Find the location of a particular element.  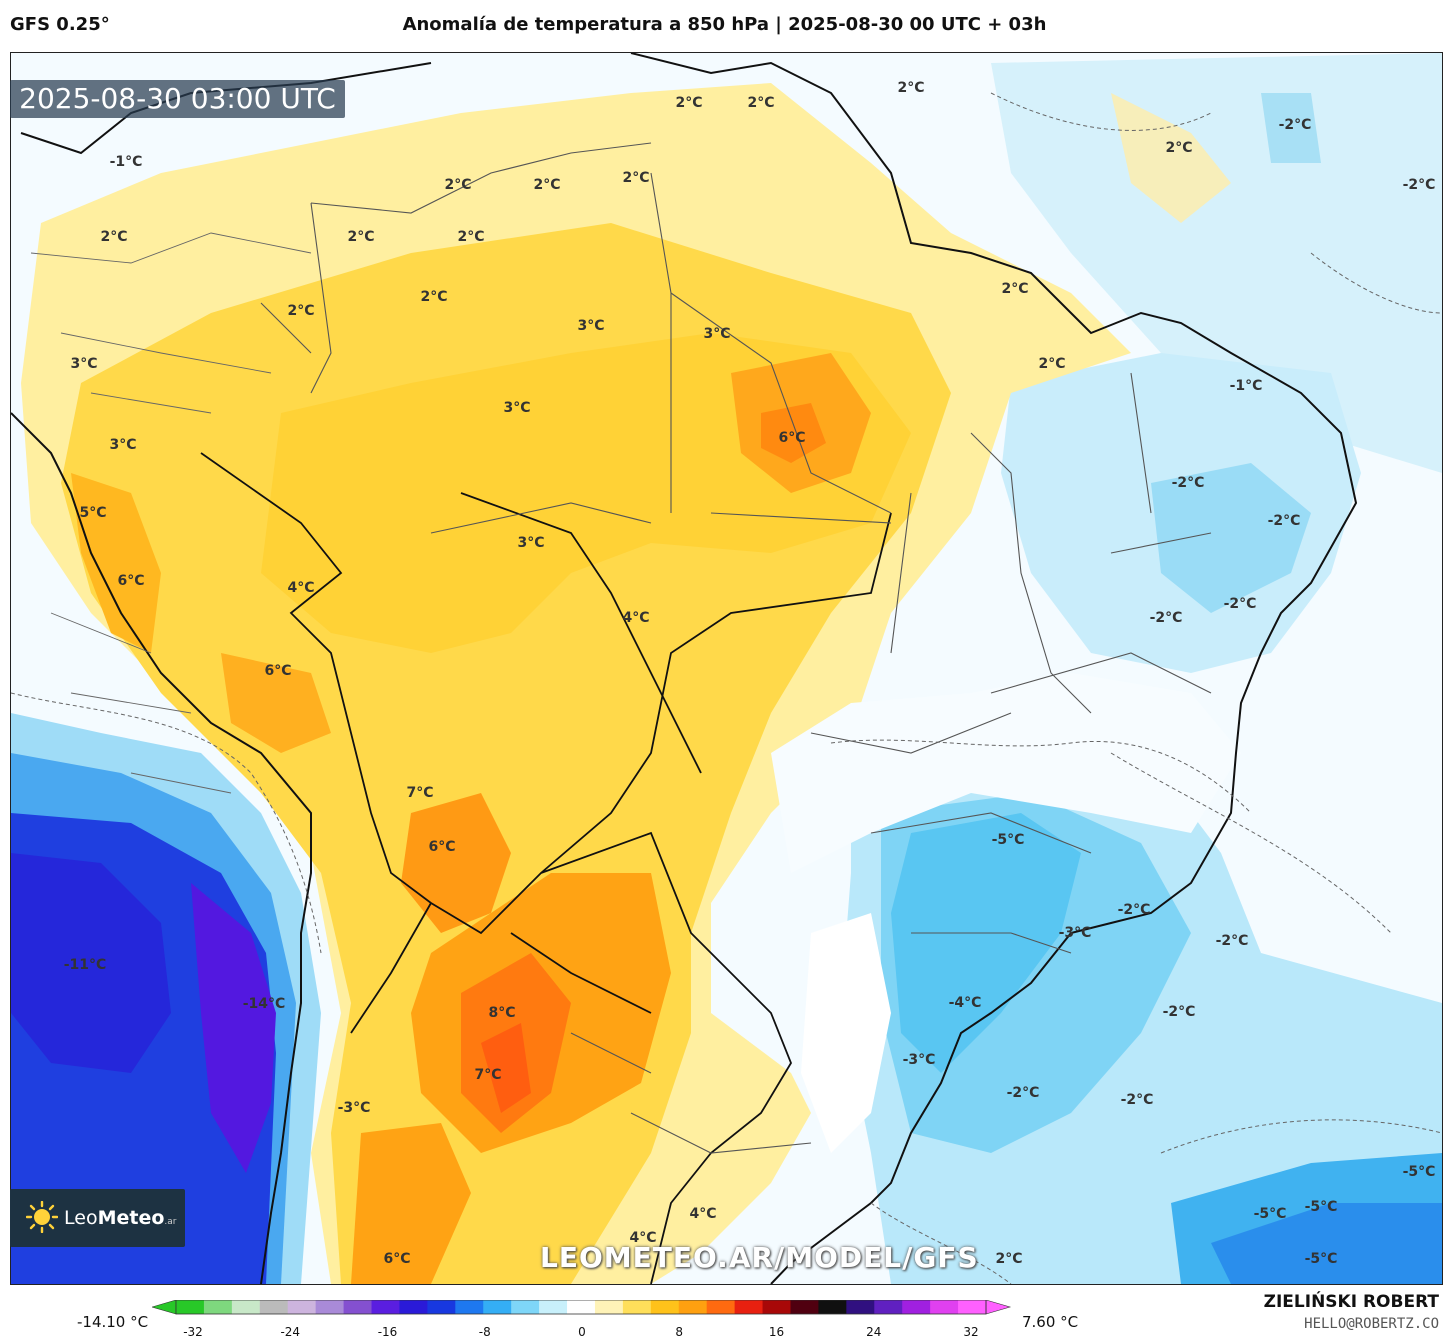

colorbar-tick-label: 16 is located at coordinates (776, 1332).